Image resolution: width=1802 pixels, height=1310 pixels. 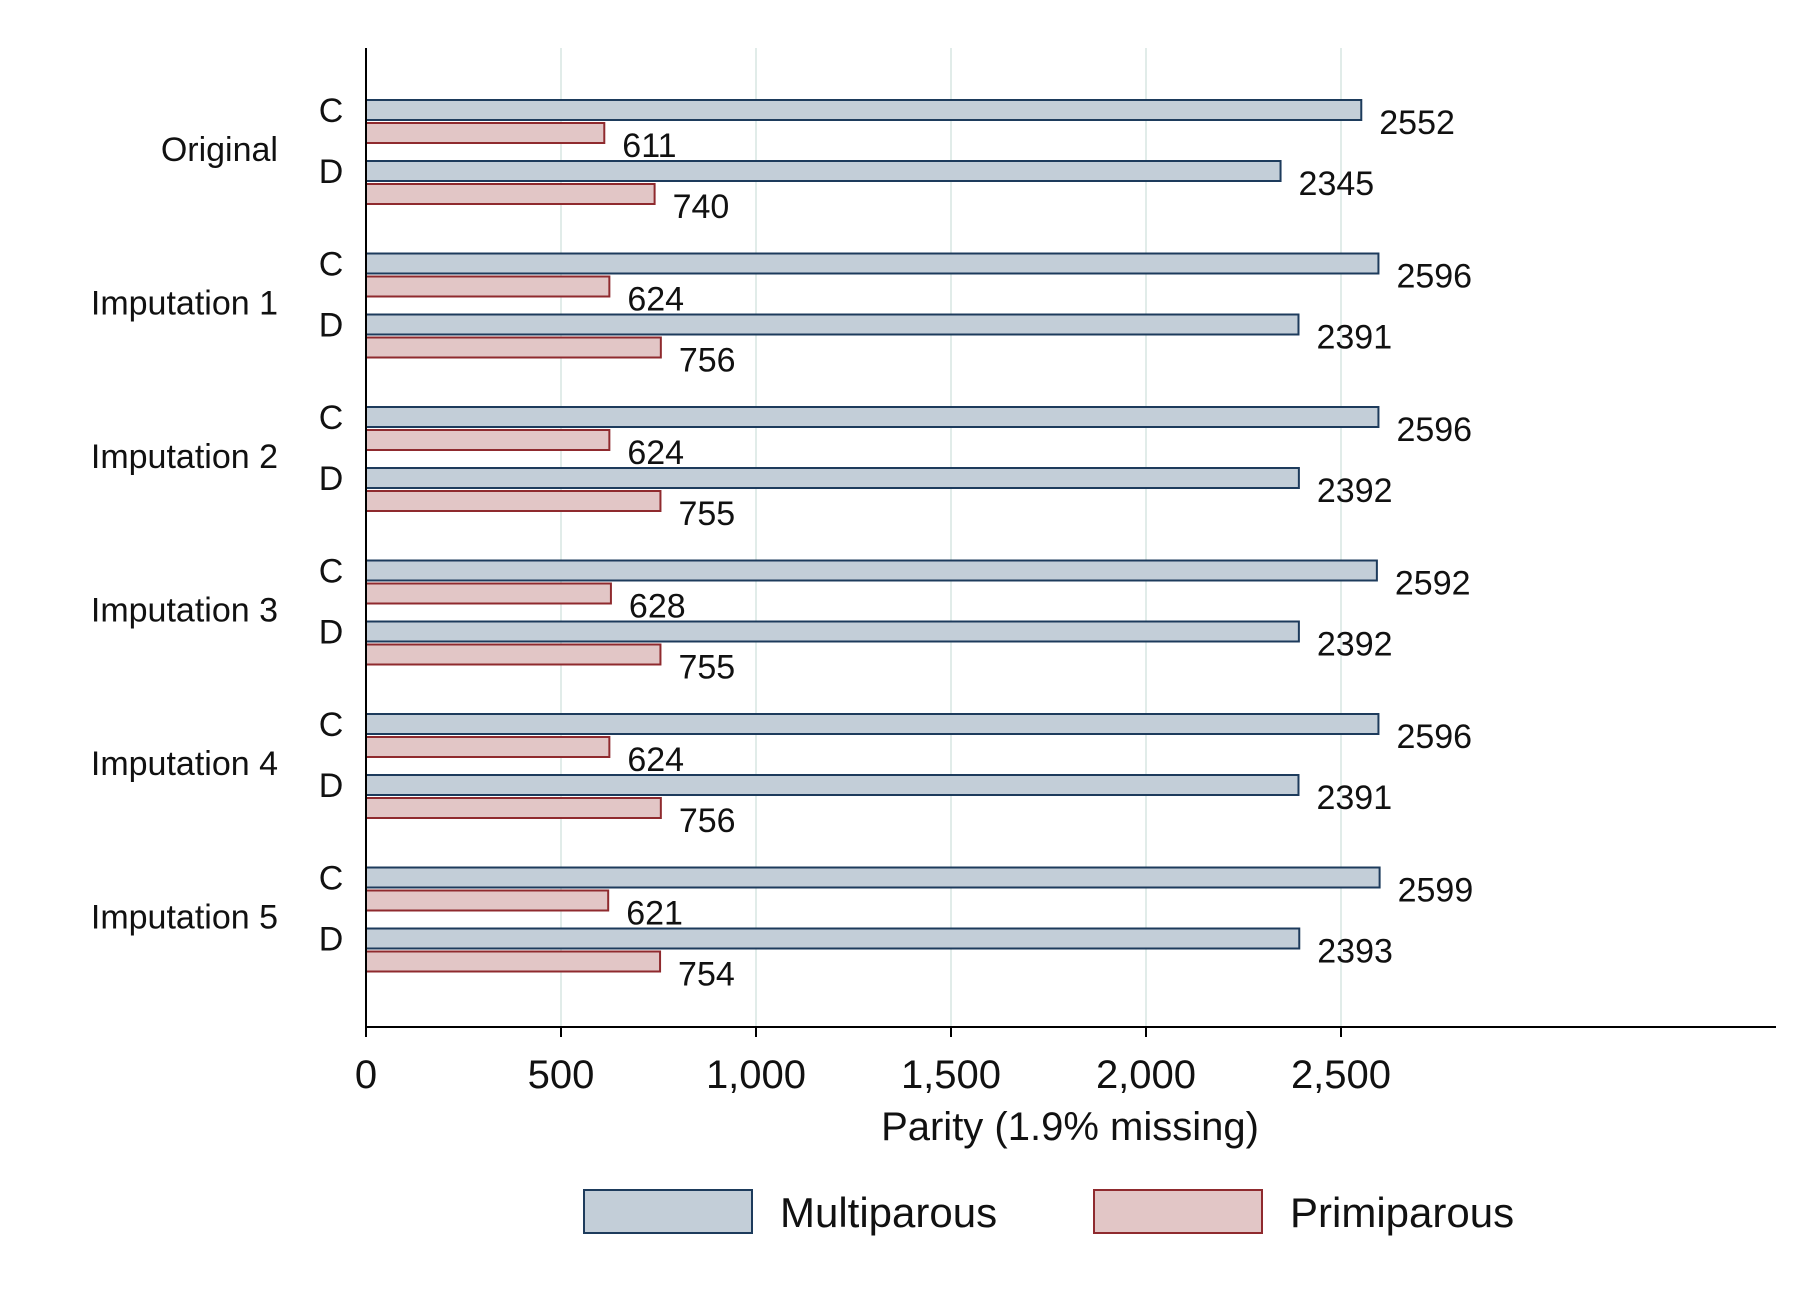 I want to click on data-label: 611, so click(x=649, y=146).